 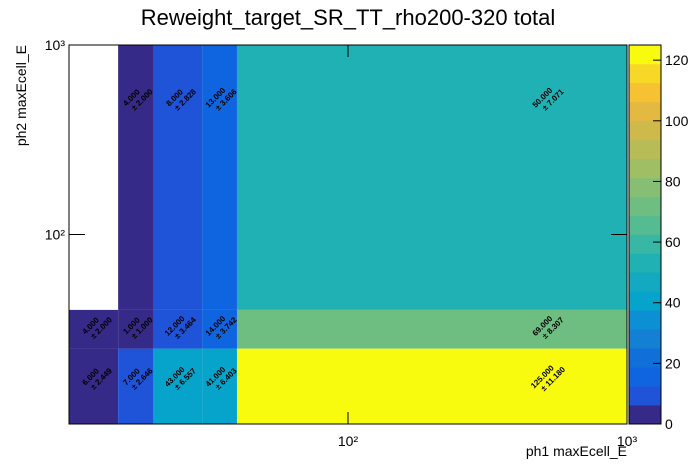 What do you see at coordinates (348, 17) in the screenshot?
I see `chart-title: Reweight_target_SR_TT_rho200-320 total` at bounding box center [348, 17].